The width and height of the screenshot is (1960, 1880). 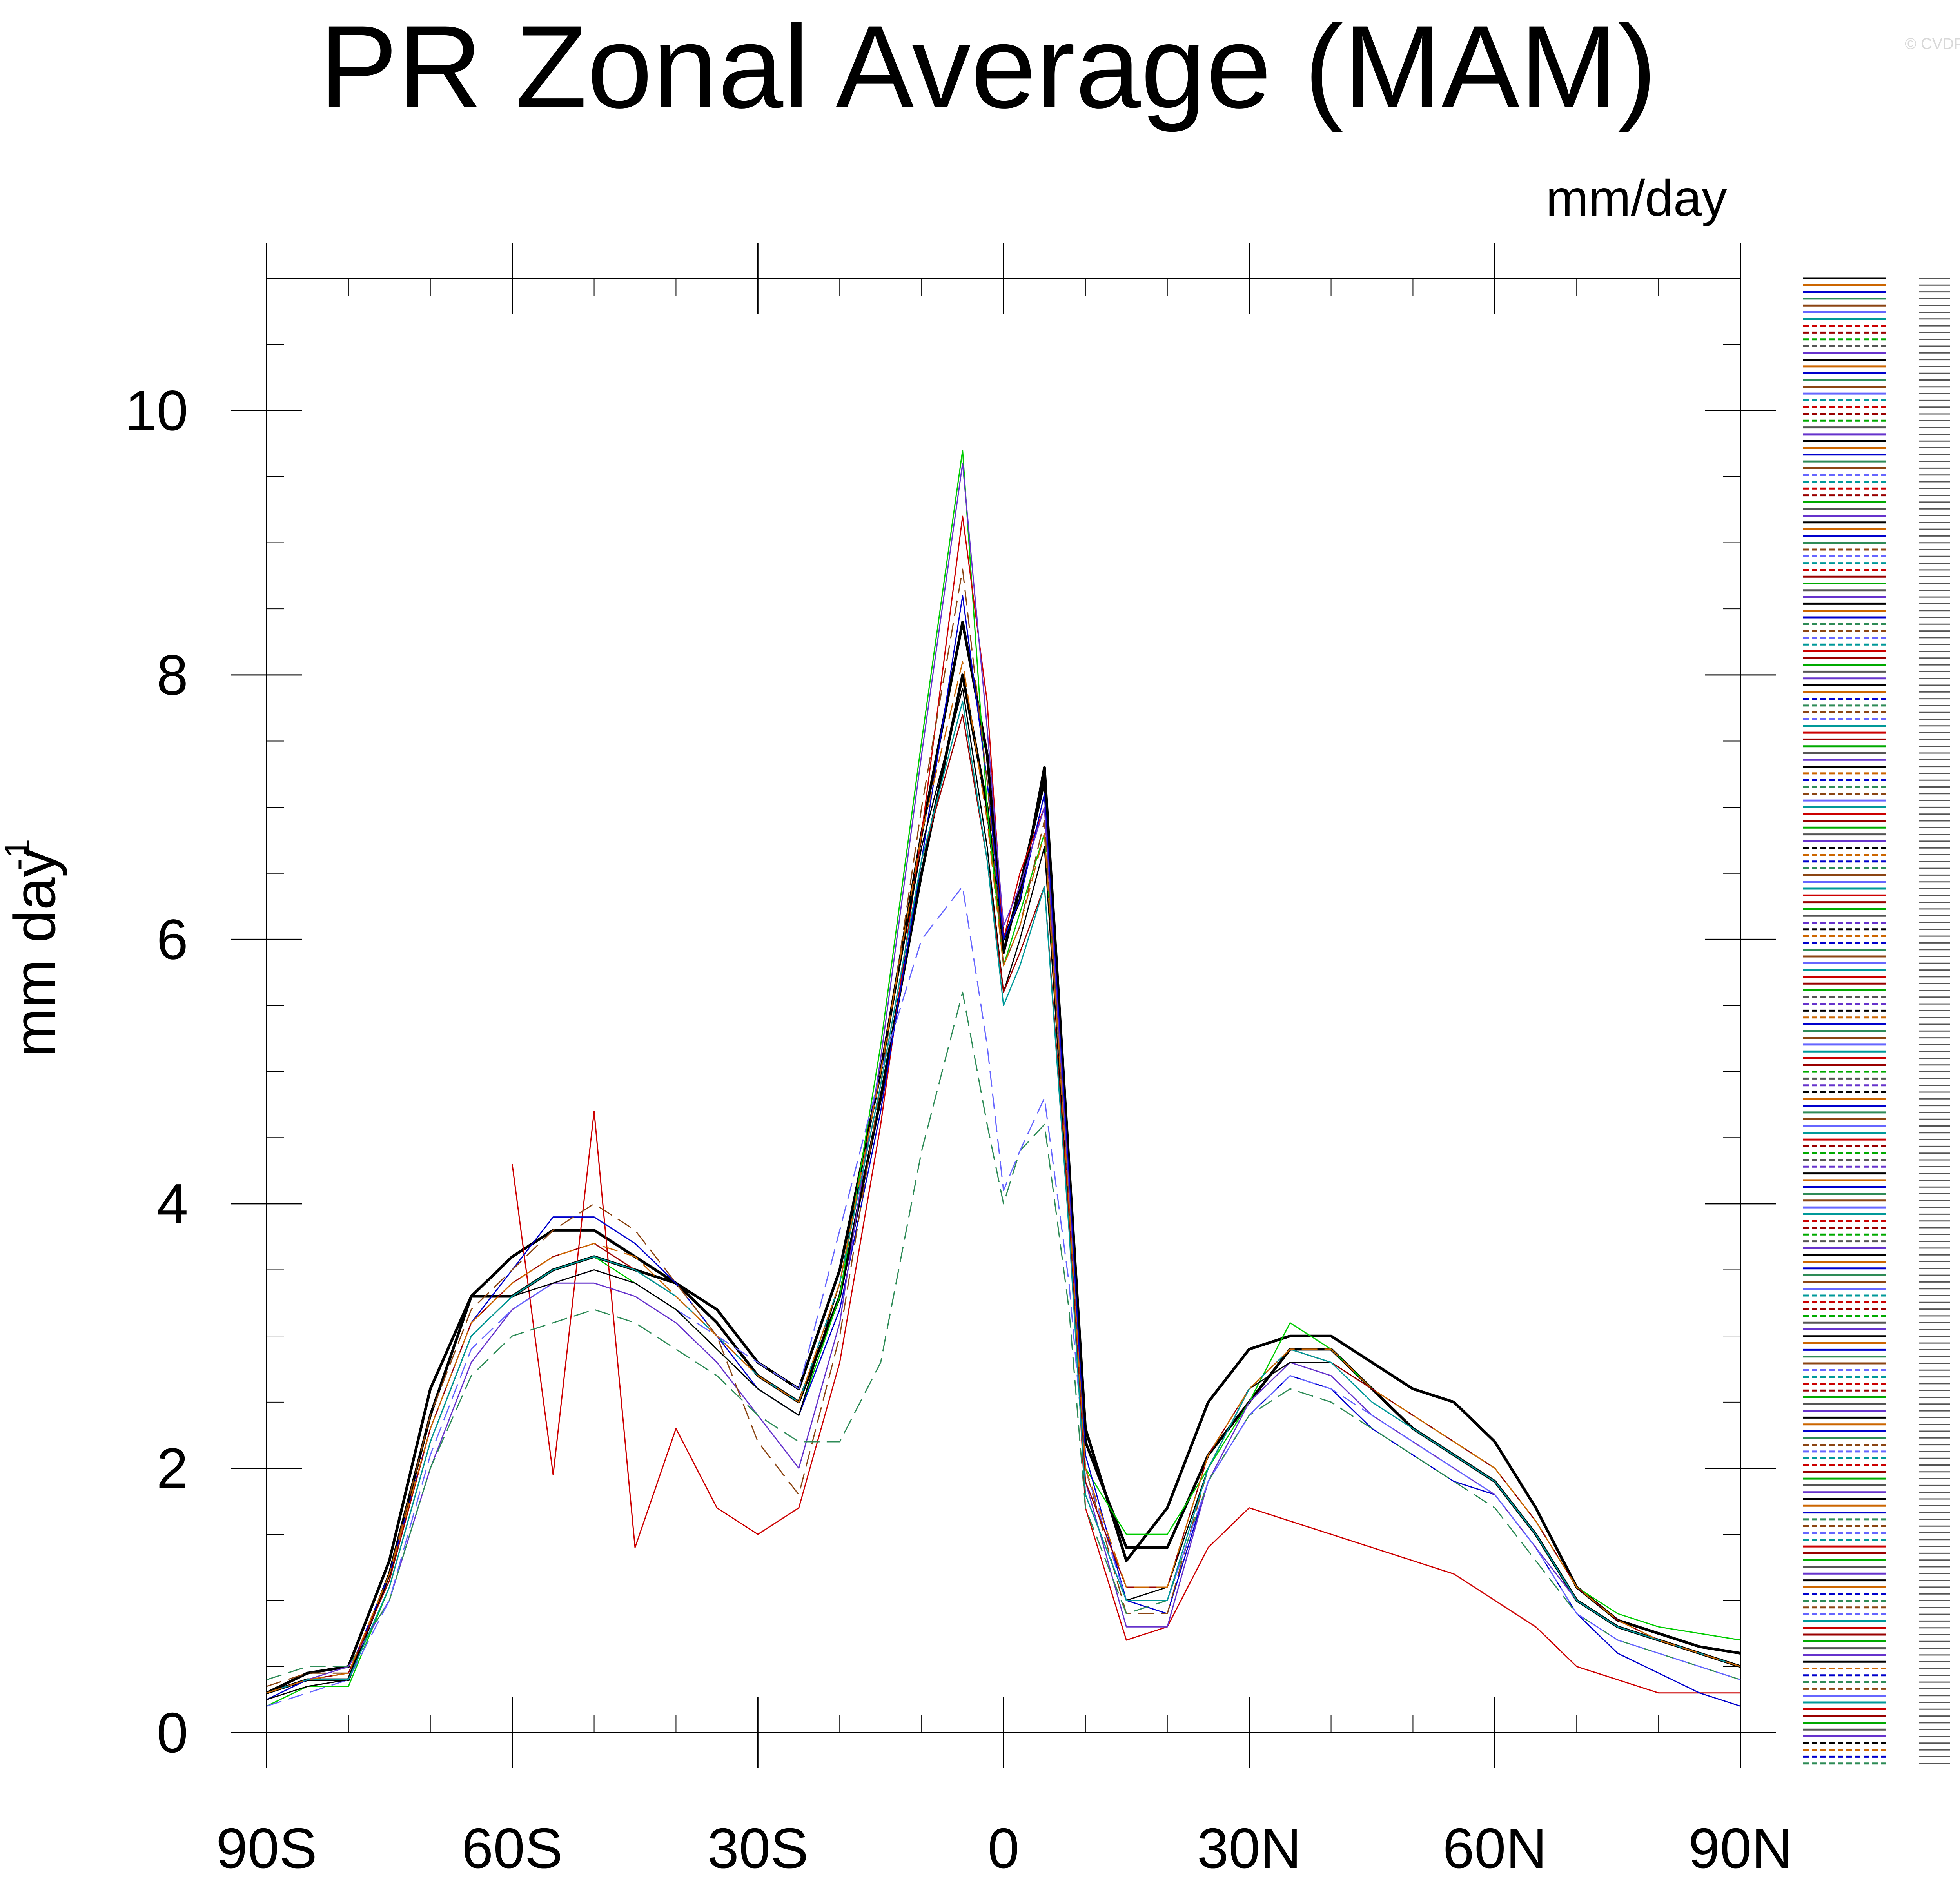 I want to click on y-tick-label: 6, so click(x=172, y=939).